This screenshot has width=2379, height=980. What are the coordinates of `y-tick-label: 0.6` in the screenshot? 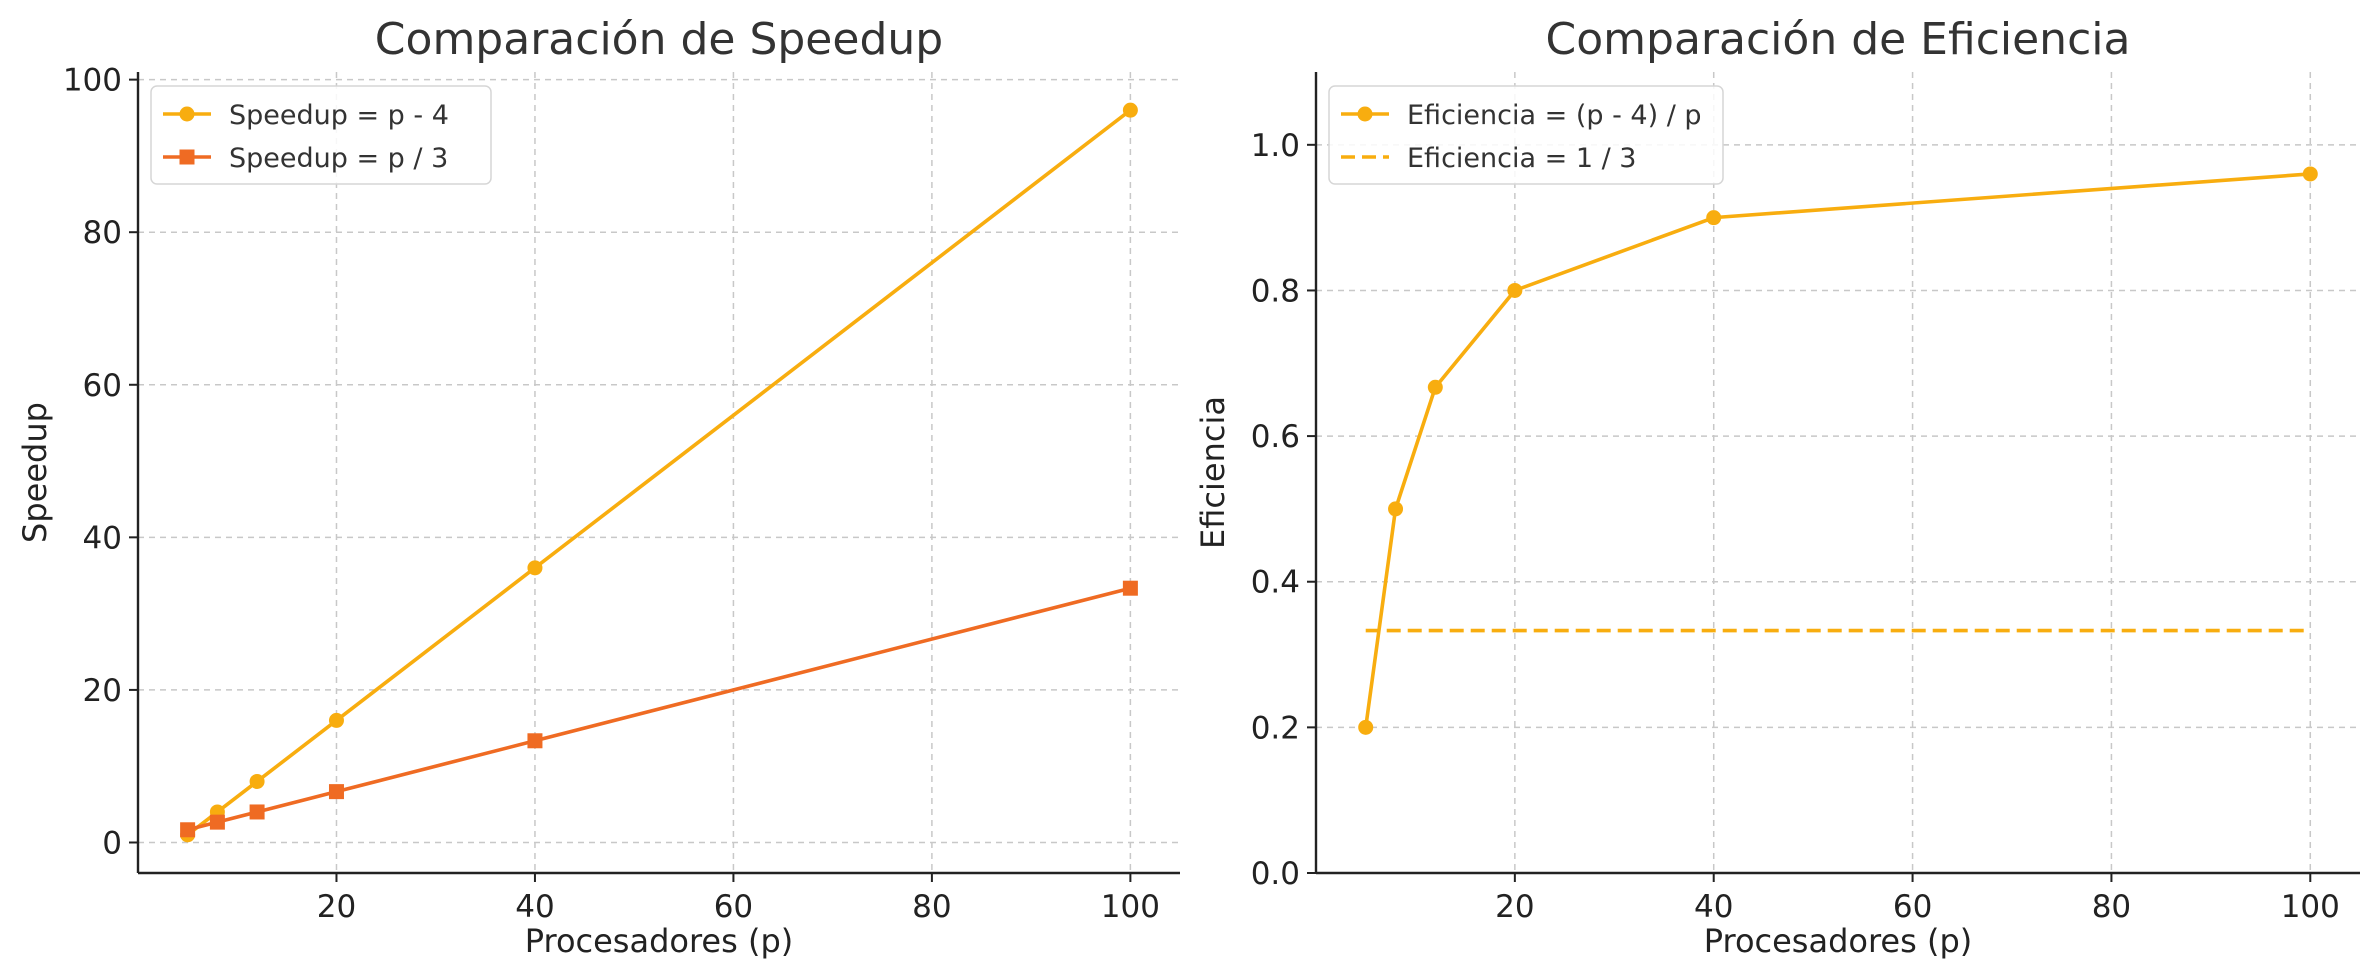 It's located at (1275, 437).